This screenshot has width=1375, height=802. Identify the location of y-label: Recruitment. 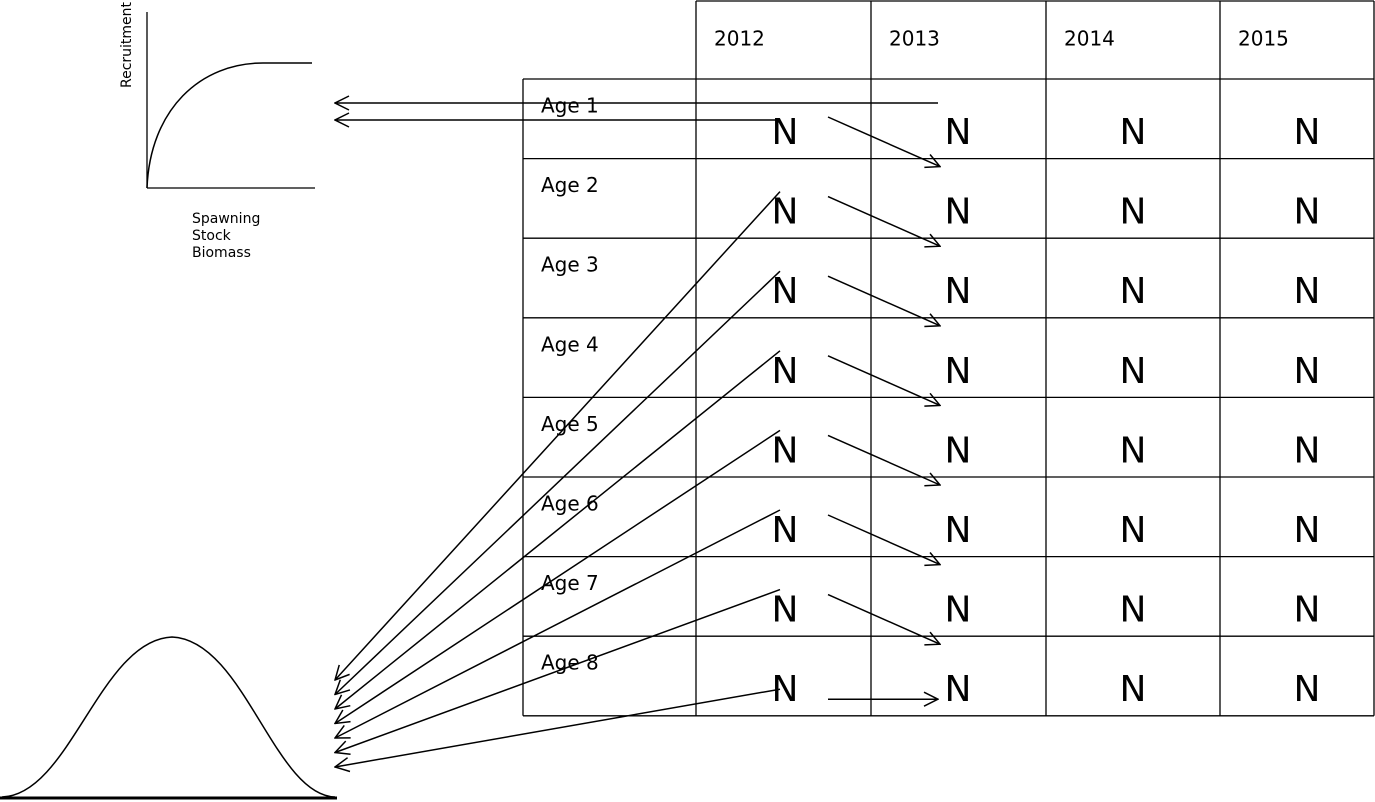
(127, 44).